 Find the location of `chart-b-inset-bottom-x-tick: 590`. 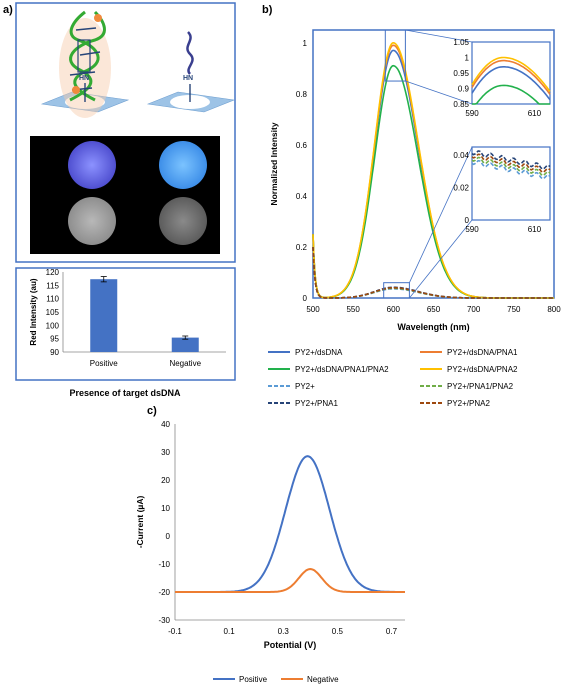

chart-b-inset-bottom-x-tick: 590 is located at coordinates (472, 229).